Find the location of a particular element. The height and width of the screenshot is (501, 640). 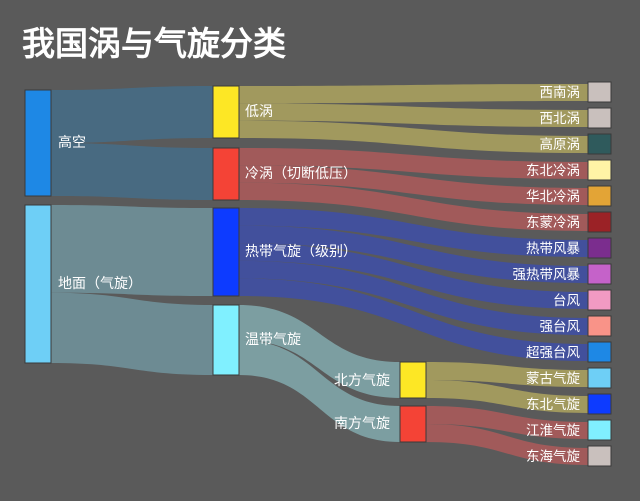

leaf-label-0: 西南涡 is located at coordinates (560, 93).